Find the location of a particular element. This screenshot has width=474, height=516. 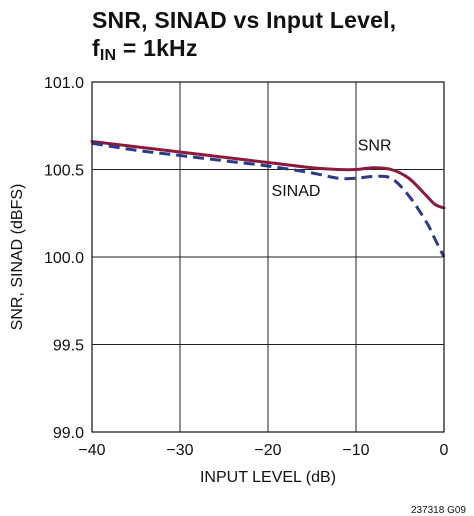

y-tick-label: 101.0 is located at coordinates (64, 83).